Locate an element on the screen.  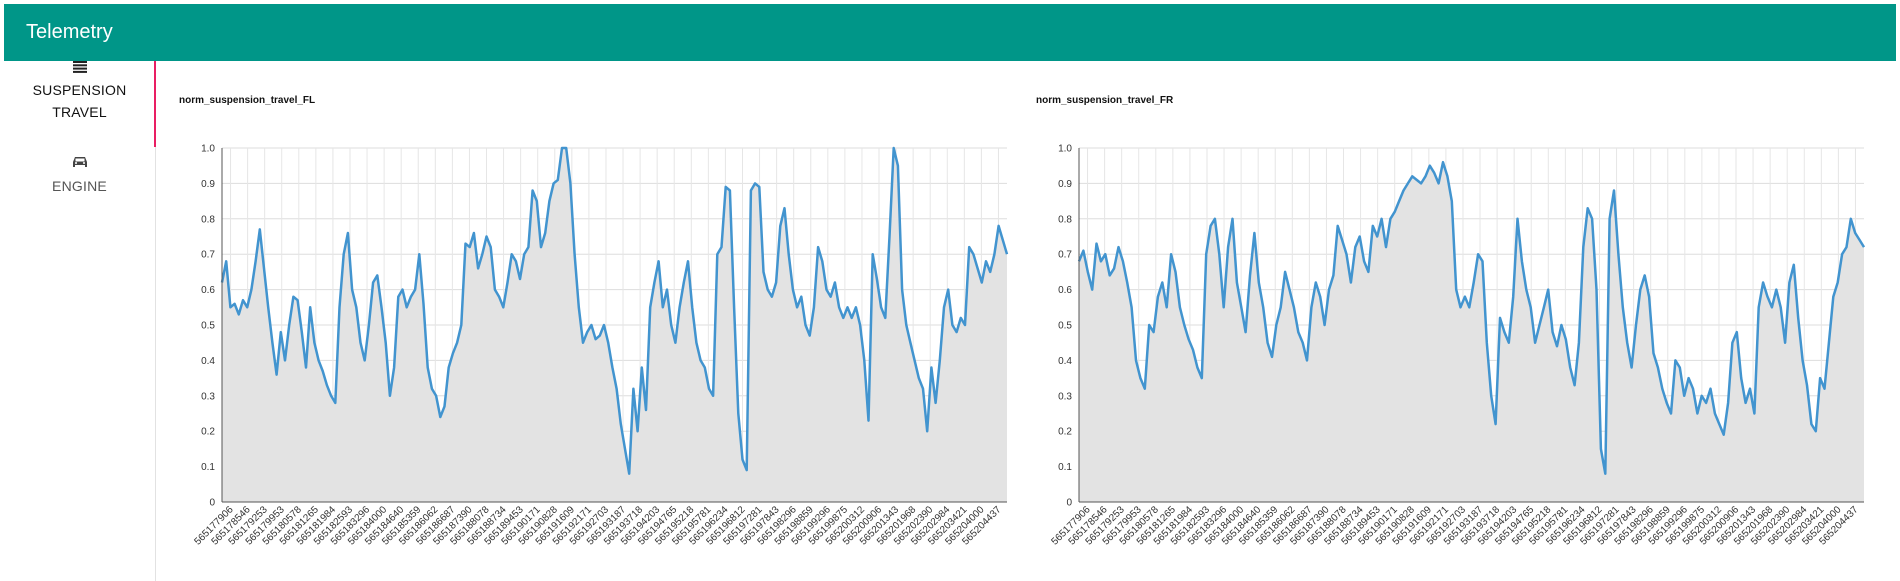
sidebar-item-label: ENGINE is located at coordinates (79, 186).